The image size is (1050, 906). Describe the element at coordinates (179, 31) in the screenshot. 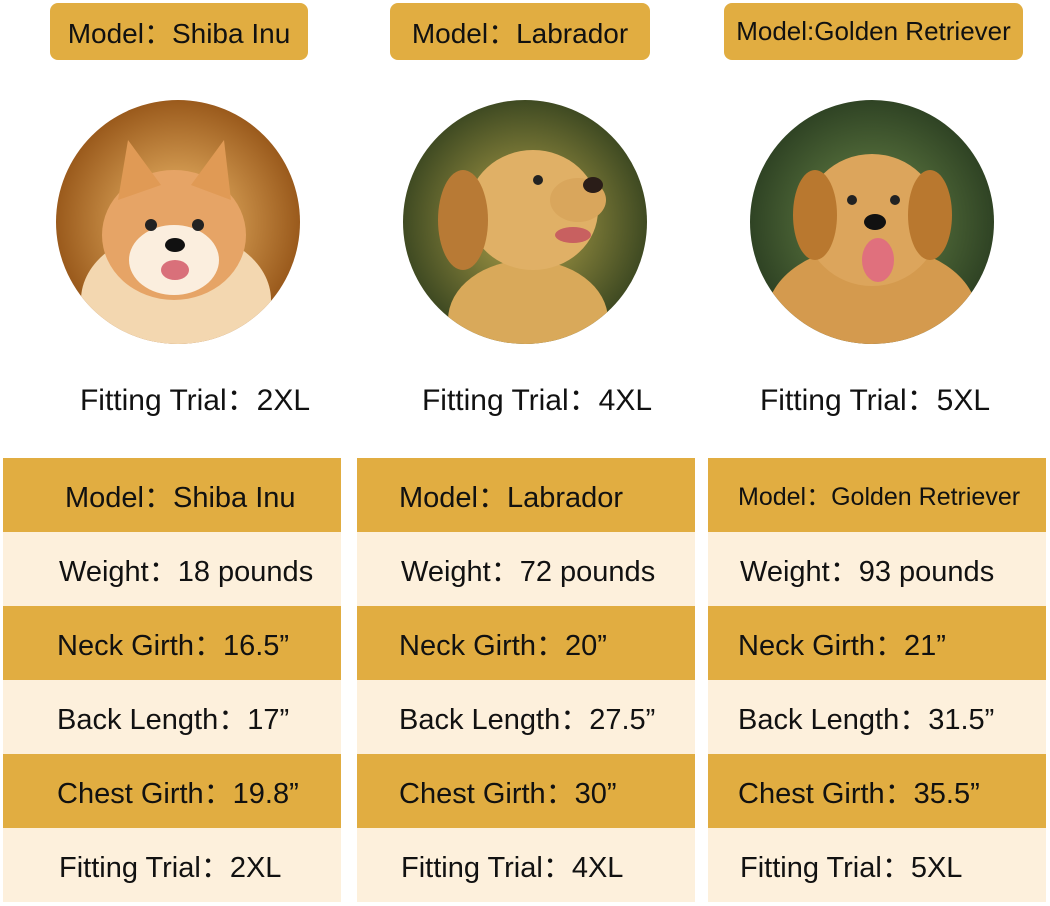

I see `model-label-shiba: Model：Shiba Inu` at that location.